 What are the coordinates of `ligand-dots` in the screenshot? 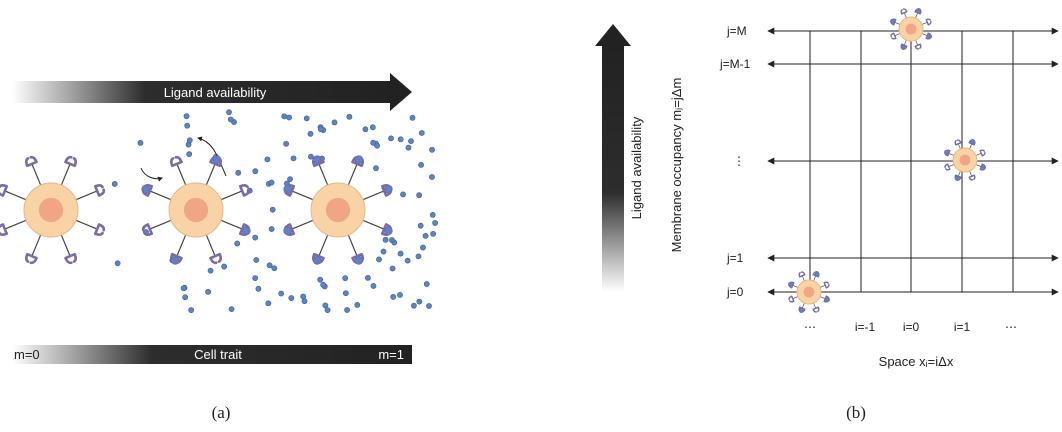 It's located at (275, 211).